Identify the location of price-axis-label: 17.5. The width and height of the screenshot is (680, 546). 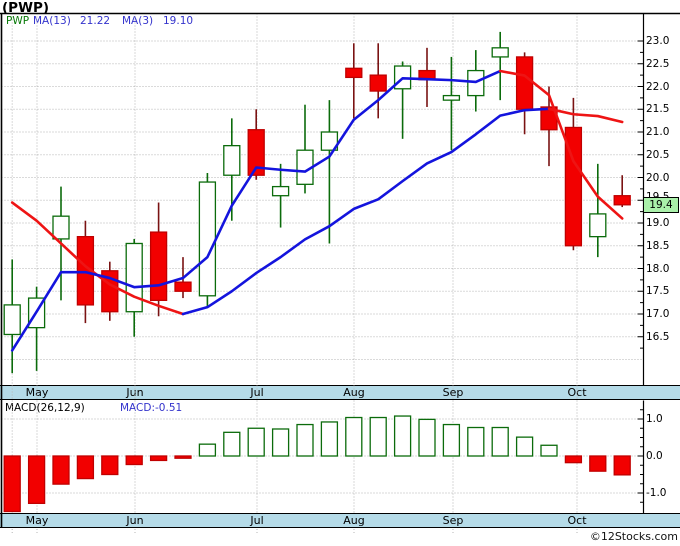
(658, 291).